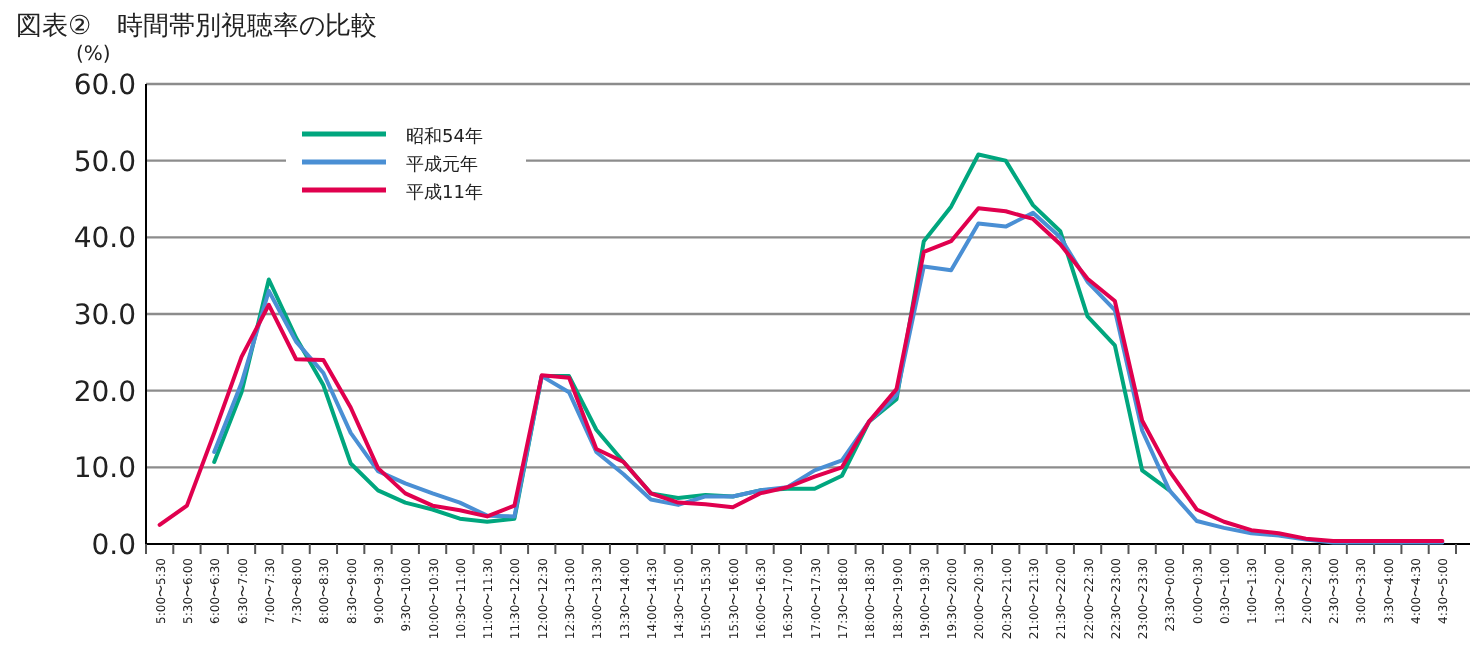 The width and height of the screenshot is (1474, 668). I want to click on y-tick-label: 30.0, so click(104, 316).